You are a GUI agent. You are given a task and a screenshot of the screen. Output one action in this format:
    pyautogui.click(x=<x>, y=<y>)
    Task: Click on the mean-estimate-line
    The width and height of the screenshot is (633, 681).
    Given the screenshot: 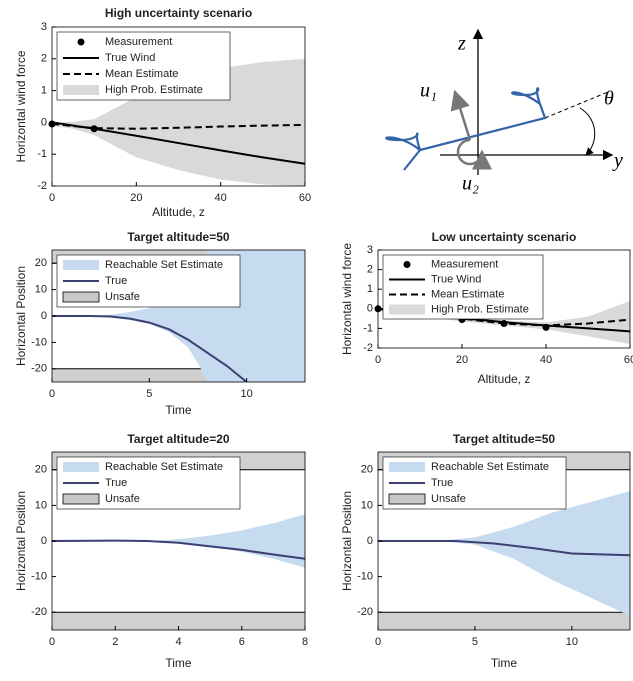 What is the action you would take?
    pyautogui.click(x=178, y=126)
    